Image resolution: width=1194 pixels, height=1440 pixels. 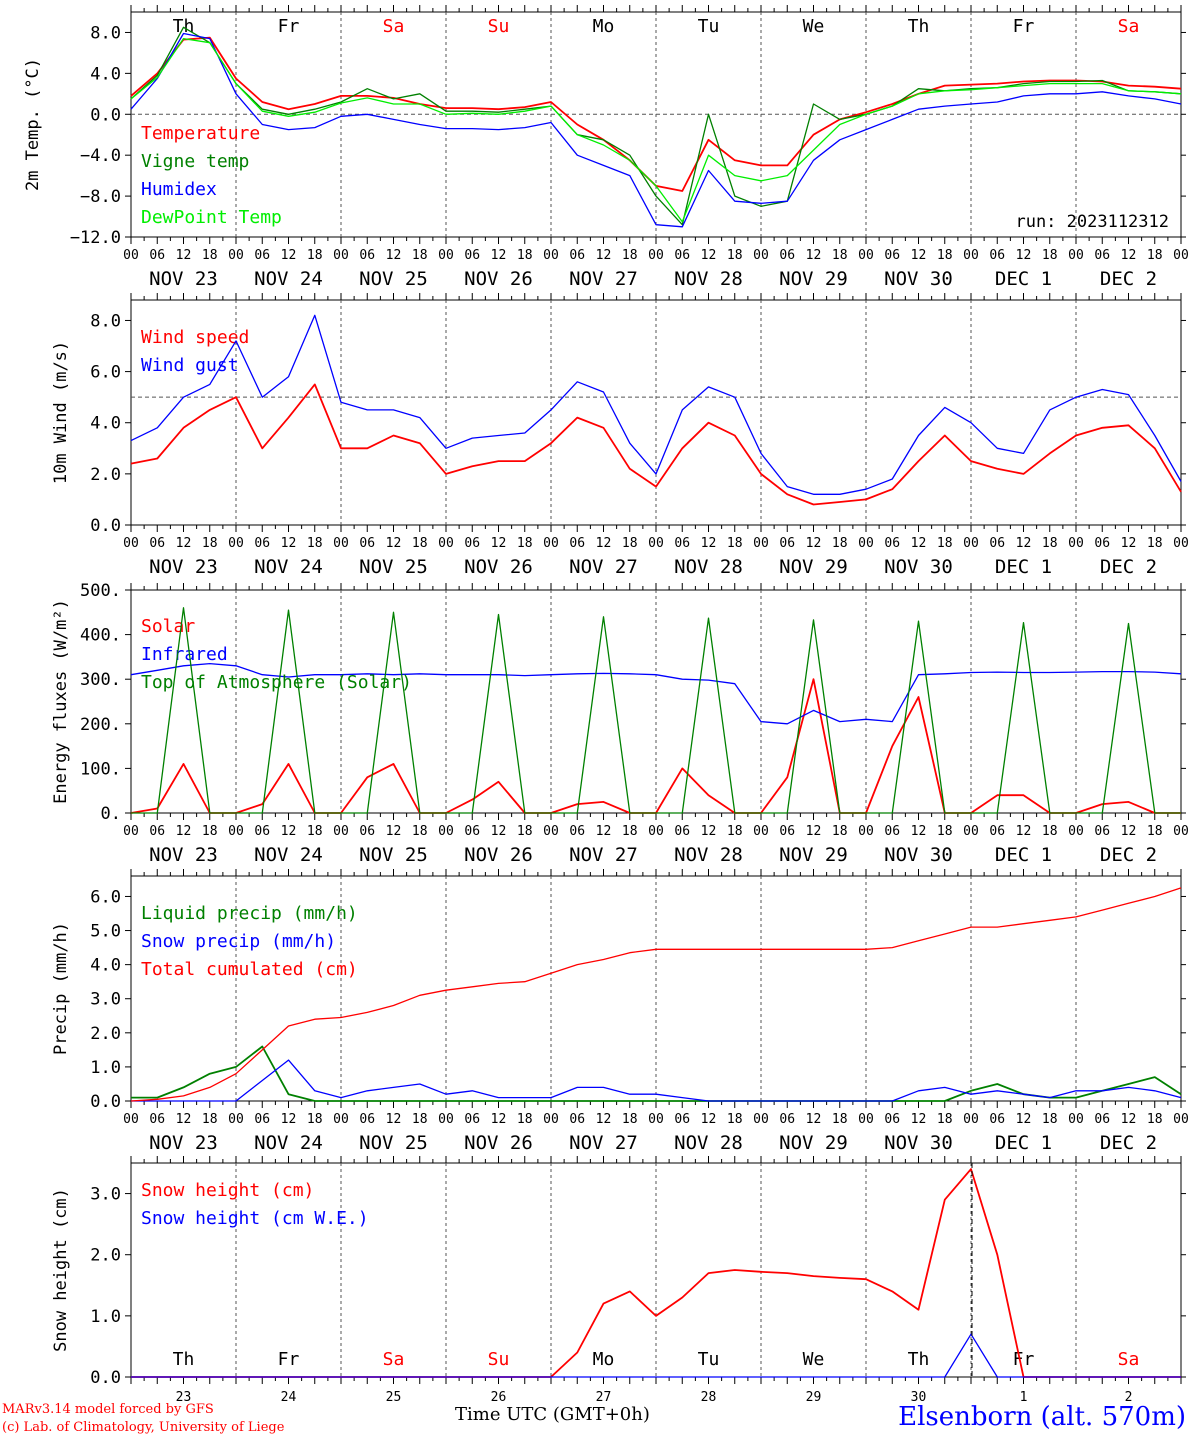 What do you see at coordinates (105, 475) in the screenshot?
I see `y-tick-label: 2.0` at bounding box center [105, 475].